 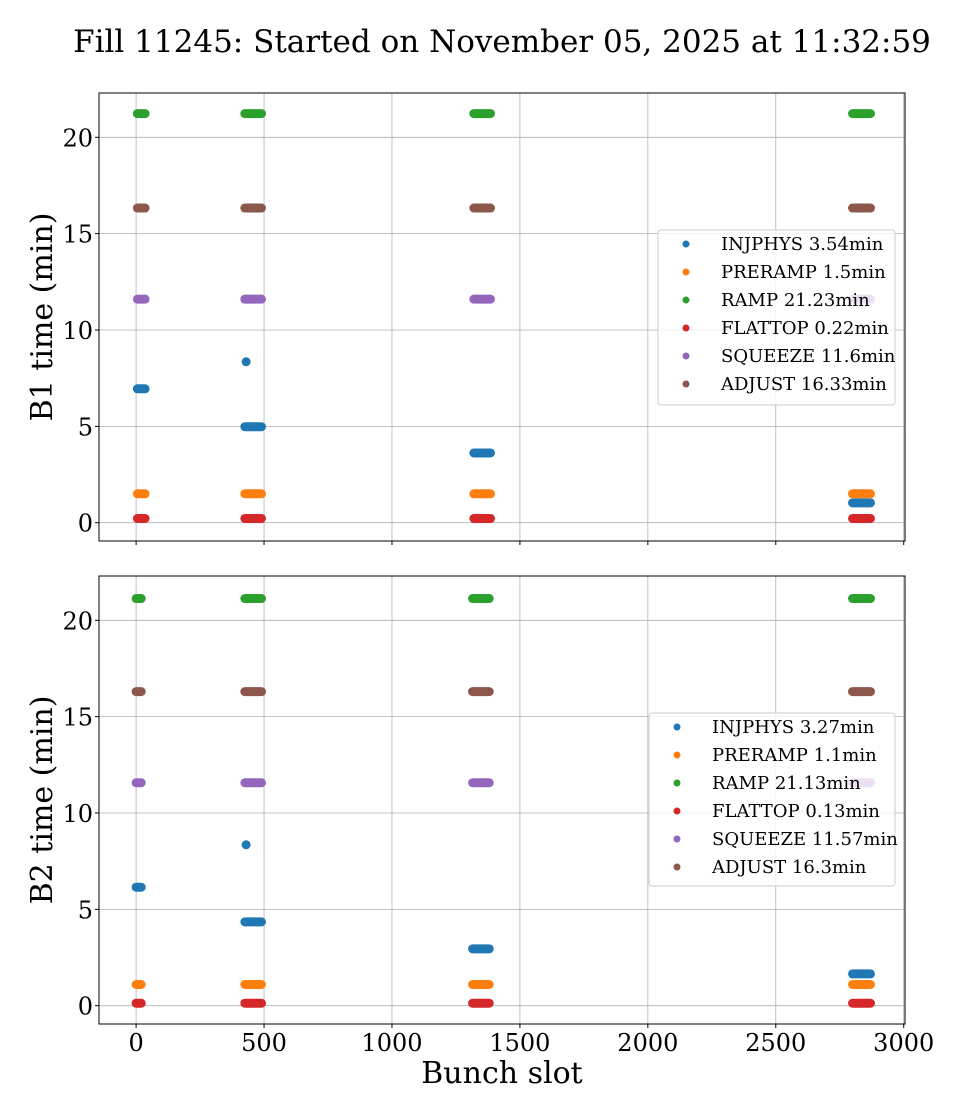 I want to click on legend-label: FLATTOP 0.22min, so click(x=805, y=328).